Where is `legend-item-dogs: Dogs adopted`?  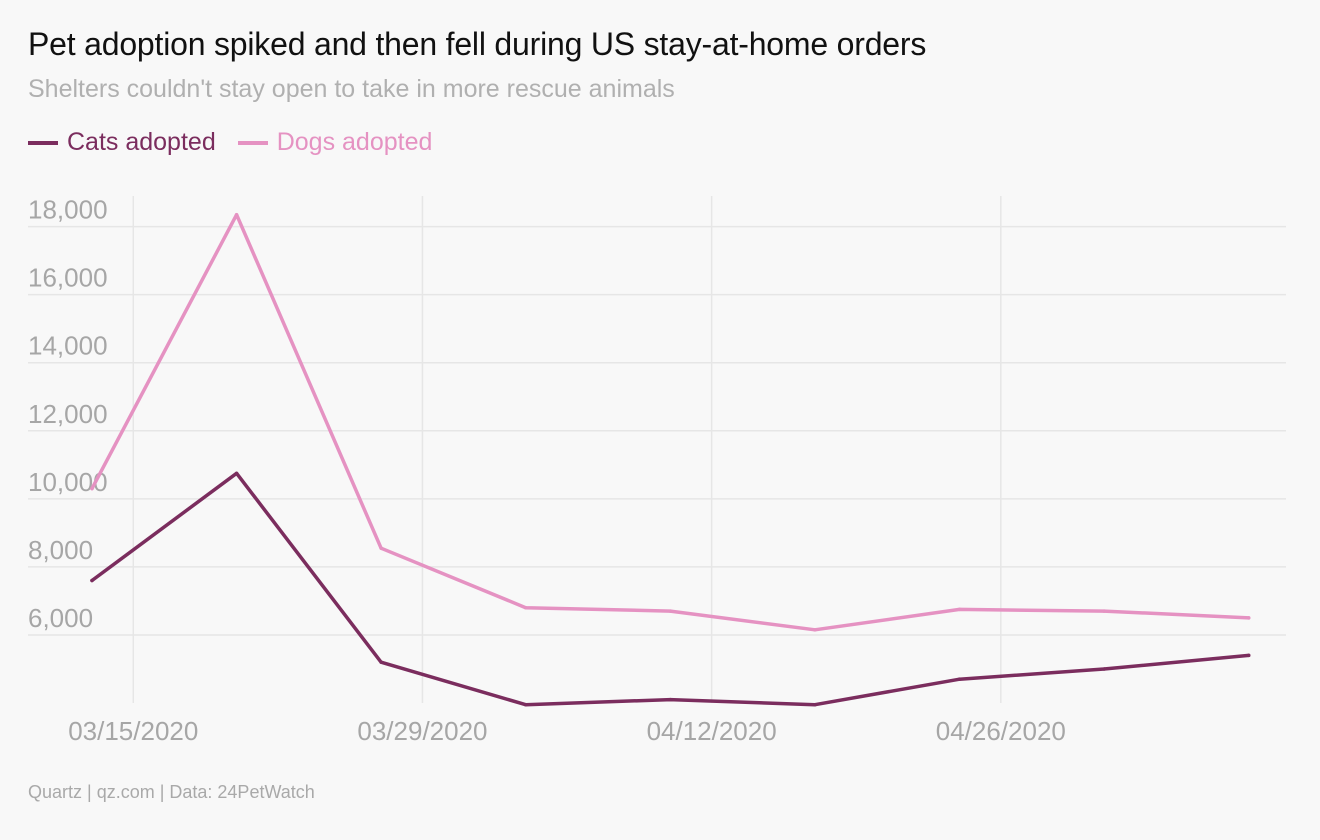 legend-item-dogs: Dogs adopted is located at coordinates (335, 142).